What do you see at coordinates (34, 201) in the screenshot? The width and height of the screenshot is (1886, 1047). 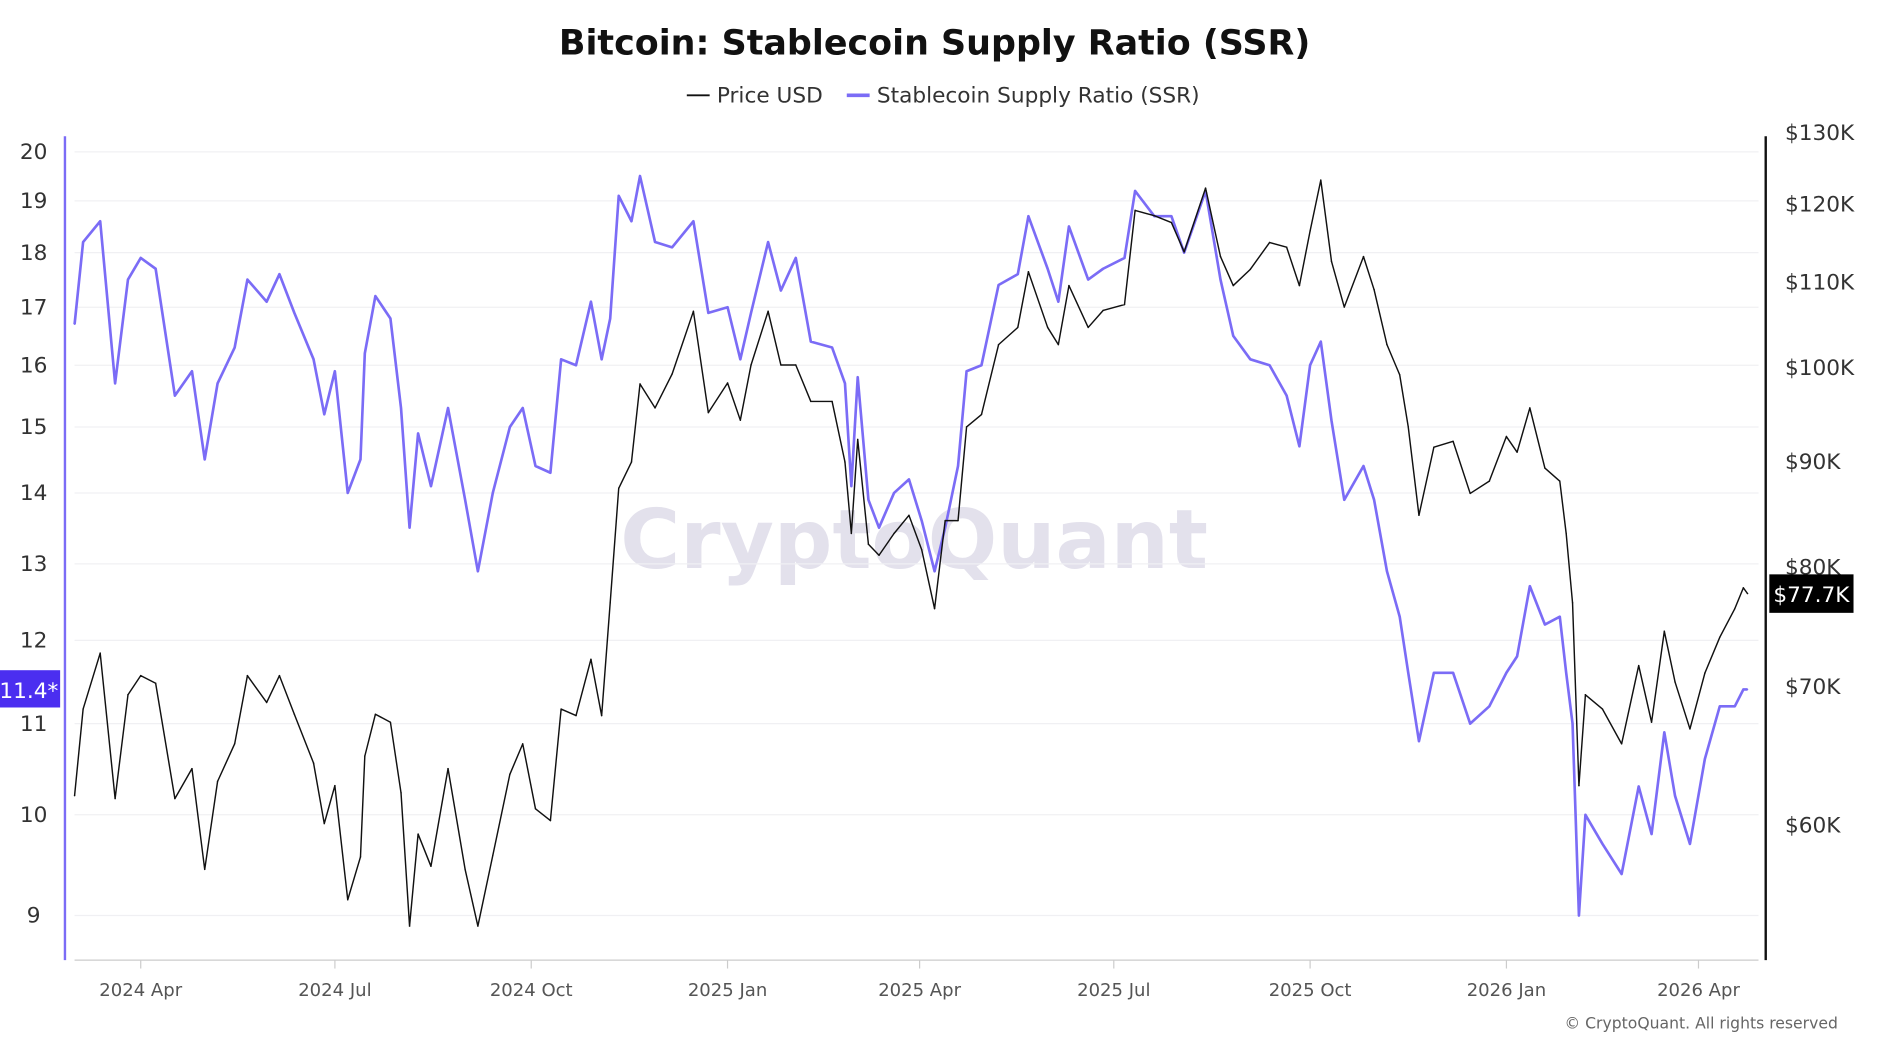 I see `left-tick-label: 19` at bounding box center [34, 201].